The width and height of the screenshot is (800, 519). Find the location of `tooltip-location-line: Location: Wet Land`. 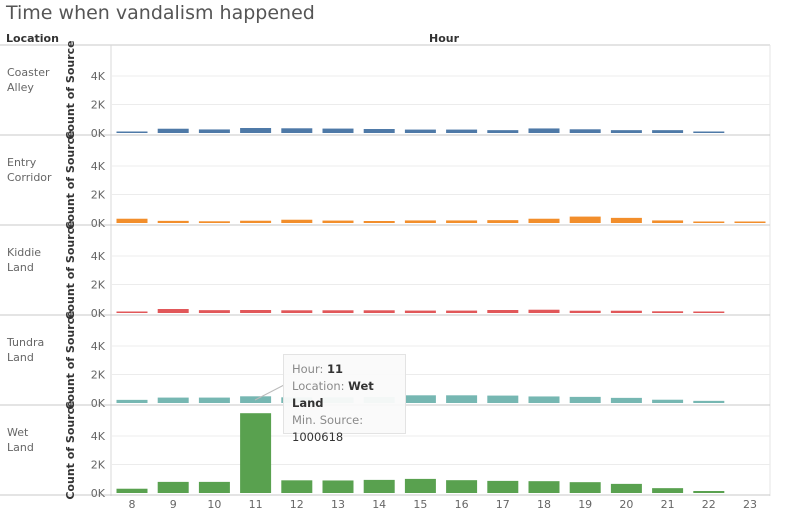

tooltip-location-line: Location: Wet Land is located at coordinates (344, 395).